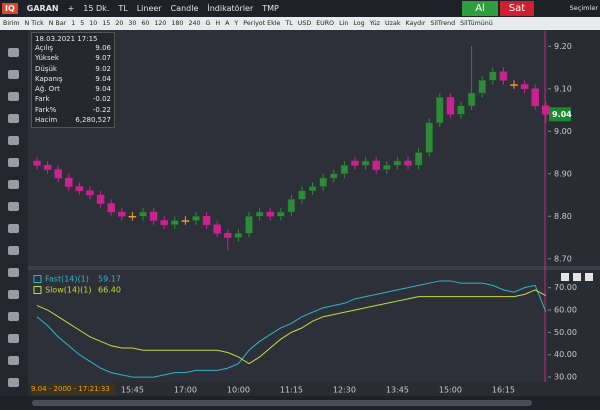  I want to click on period-item: 120, so click(160, 23).